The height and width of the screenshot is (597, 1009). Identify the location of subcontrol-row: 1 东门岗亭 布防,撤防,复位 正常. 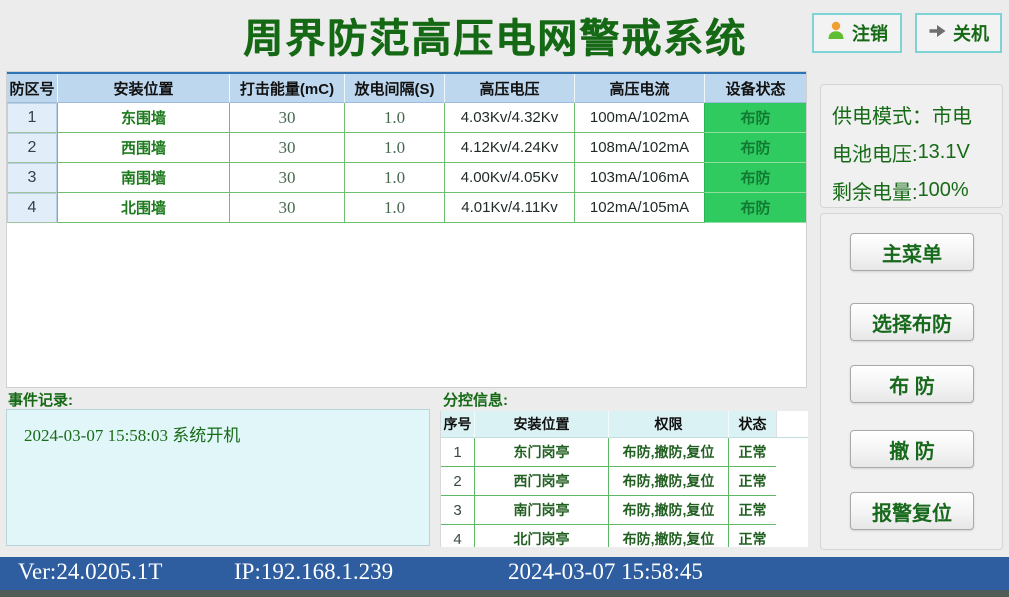
(624, 452).